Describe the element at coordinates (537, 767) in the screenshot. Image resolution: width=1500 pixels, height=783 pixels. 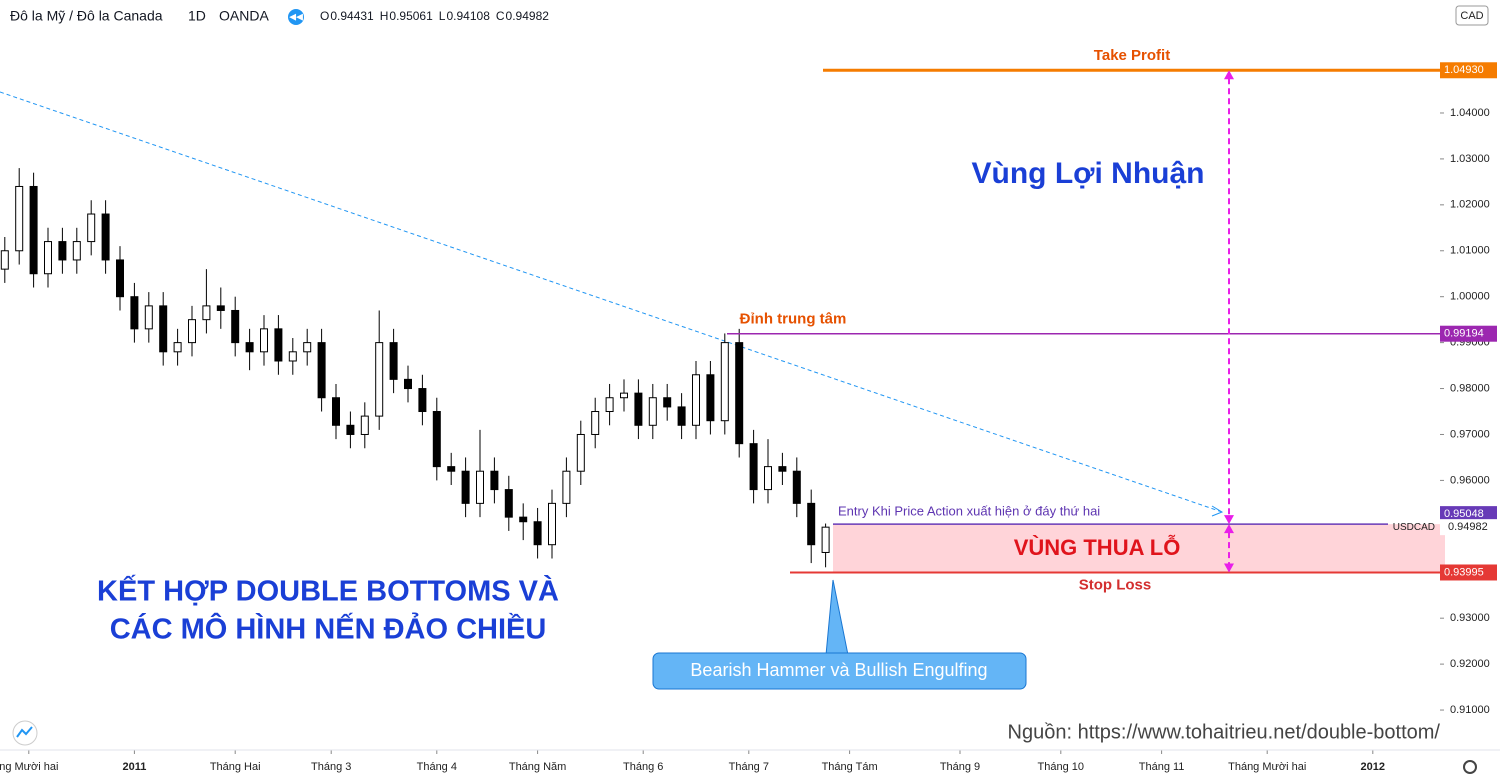
I see `x-tick-label: Tháng Năm` at that location.